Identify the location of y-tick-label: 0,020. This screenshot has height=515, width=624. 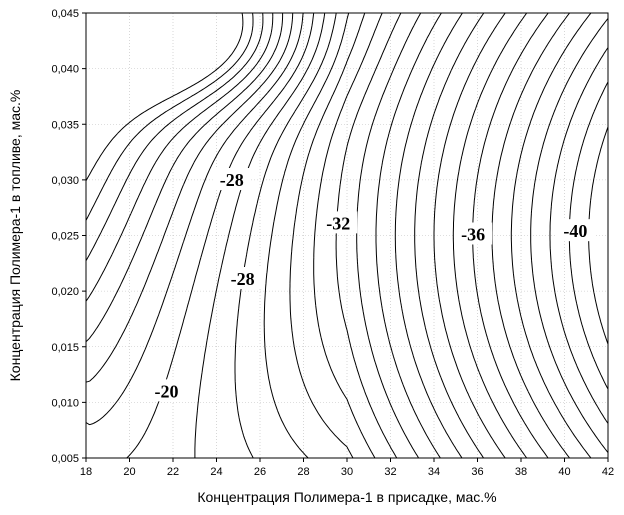
(65, 292).